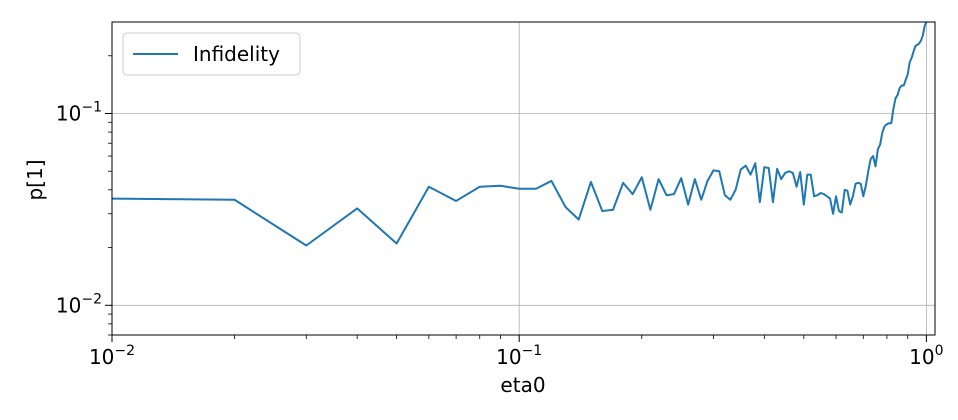 The width and height of the screenshot is (958, 420). I want to click on y-tick-label: 10⁻², so click(79, 304).